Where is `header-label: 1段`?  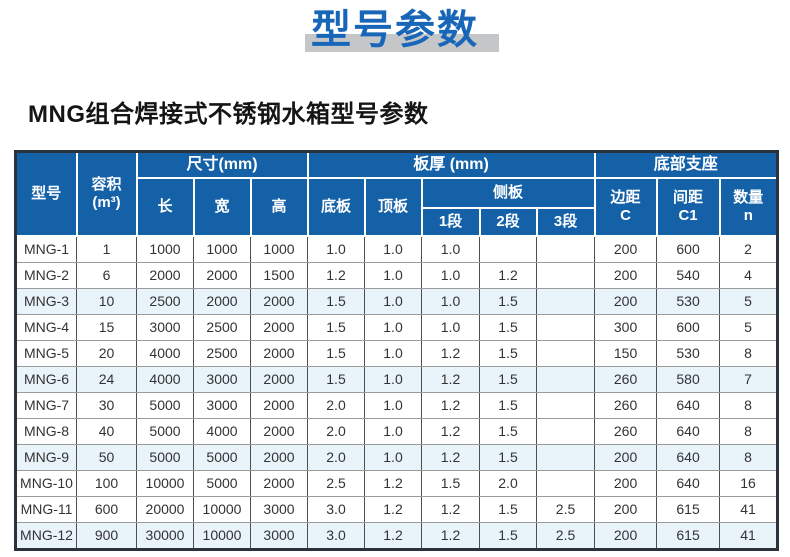
header-label: 1段 is located at coordinates (450, 221).